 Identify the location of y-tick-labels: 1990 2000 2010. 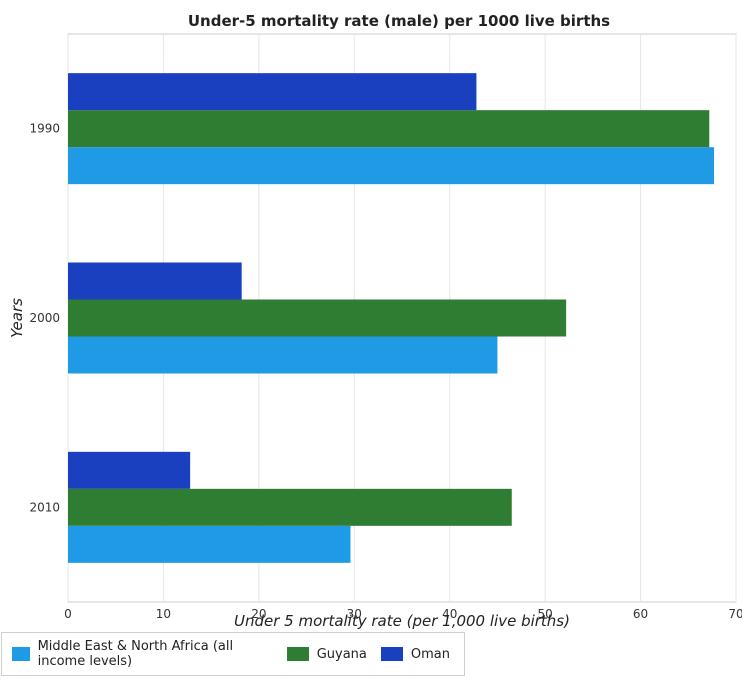
(44, 318).